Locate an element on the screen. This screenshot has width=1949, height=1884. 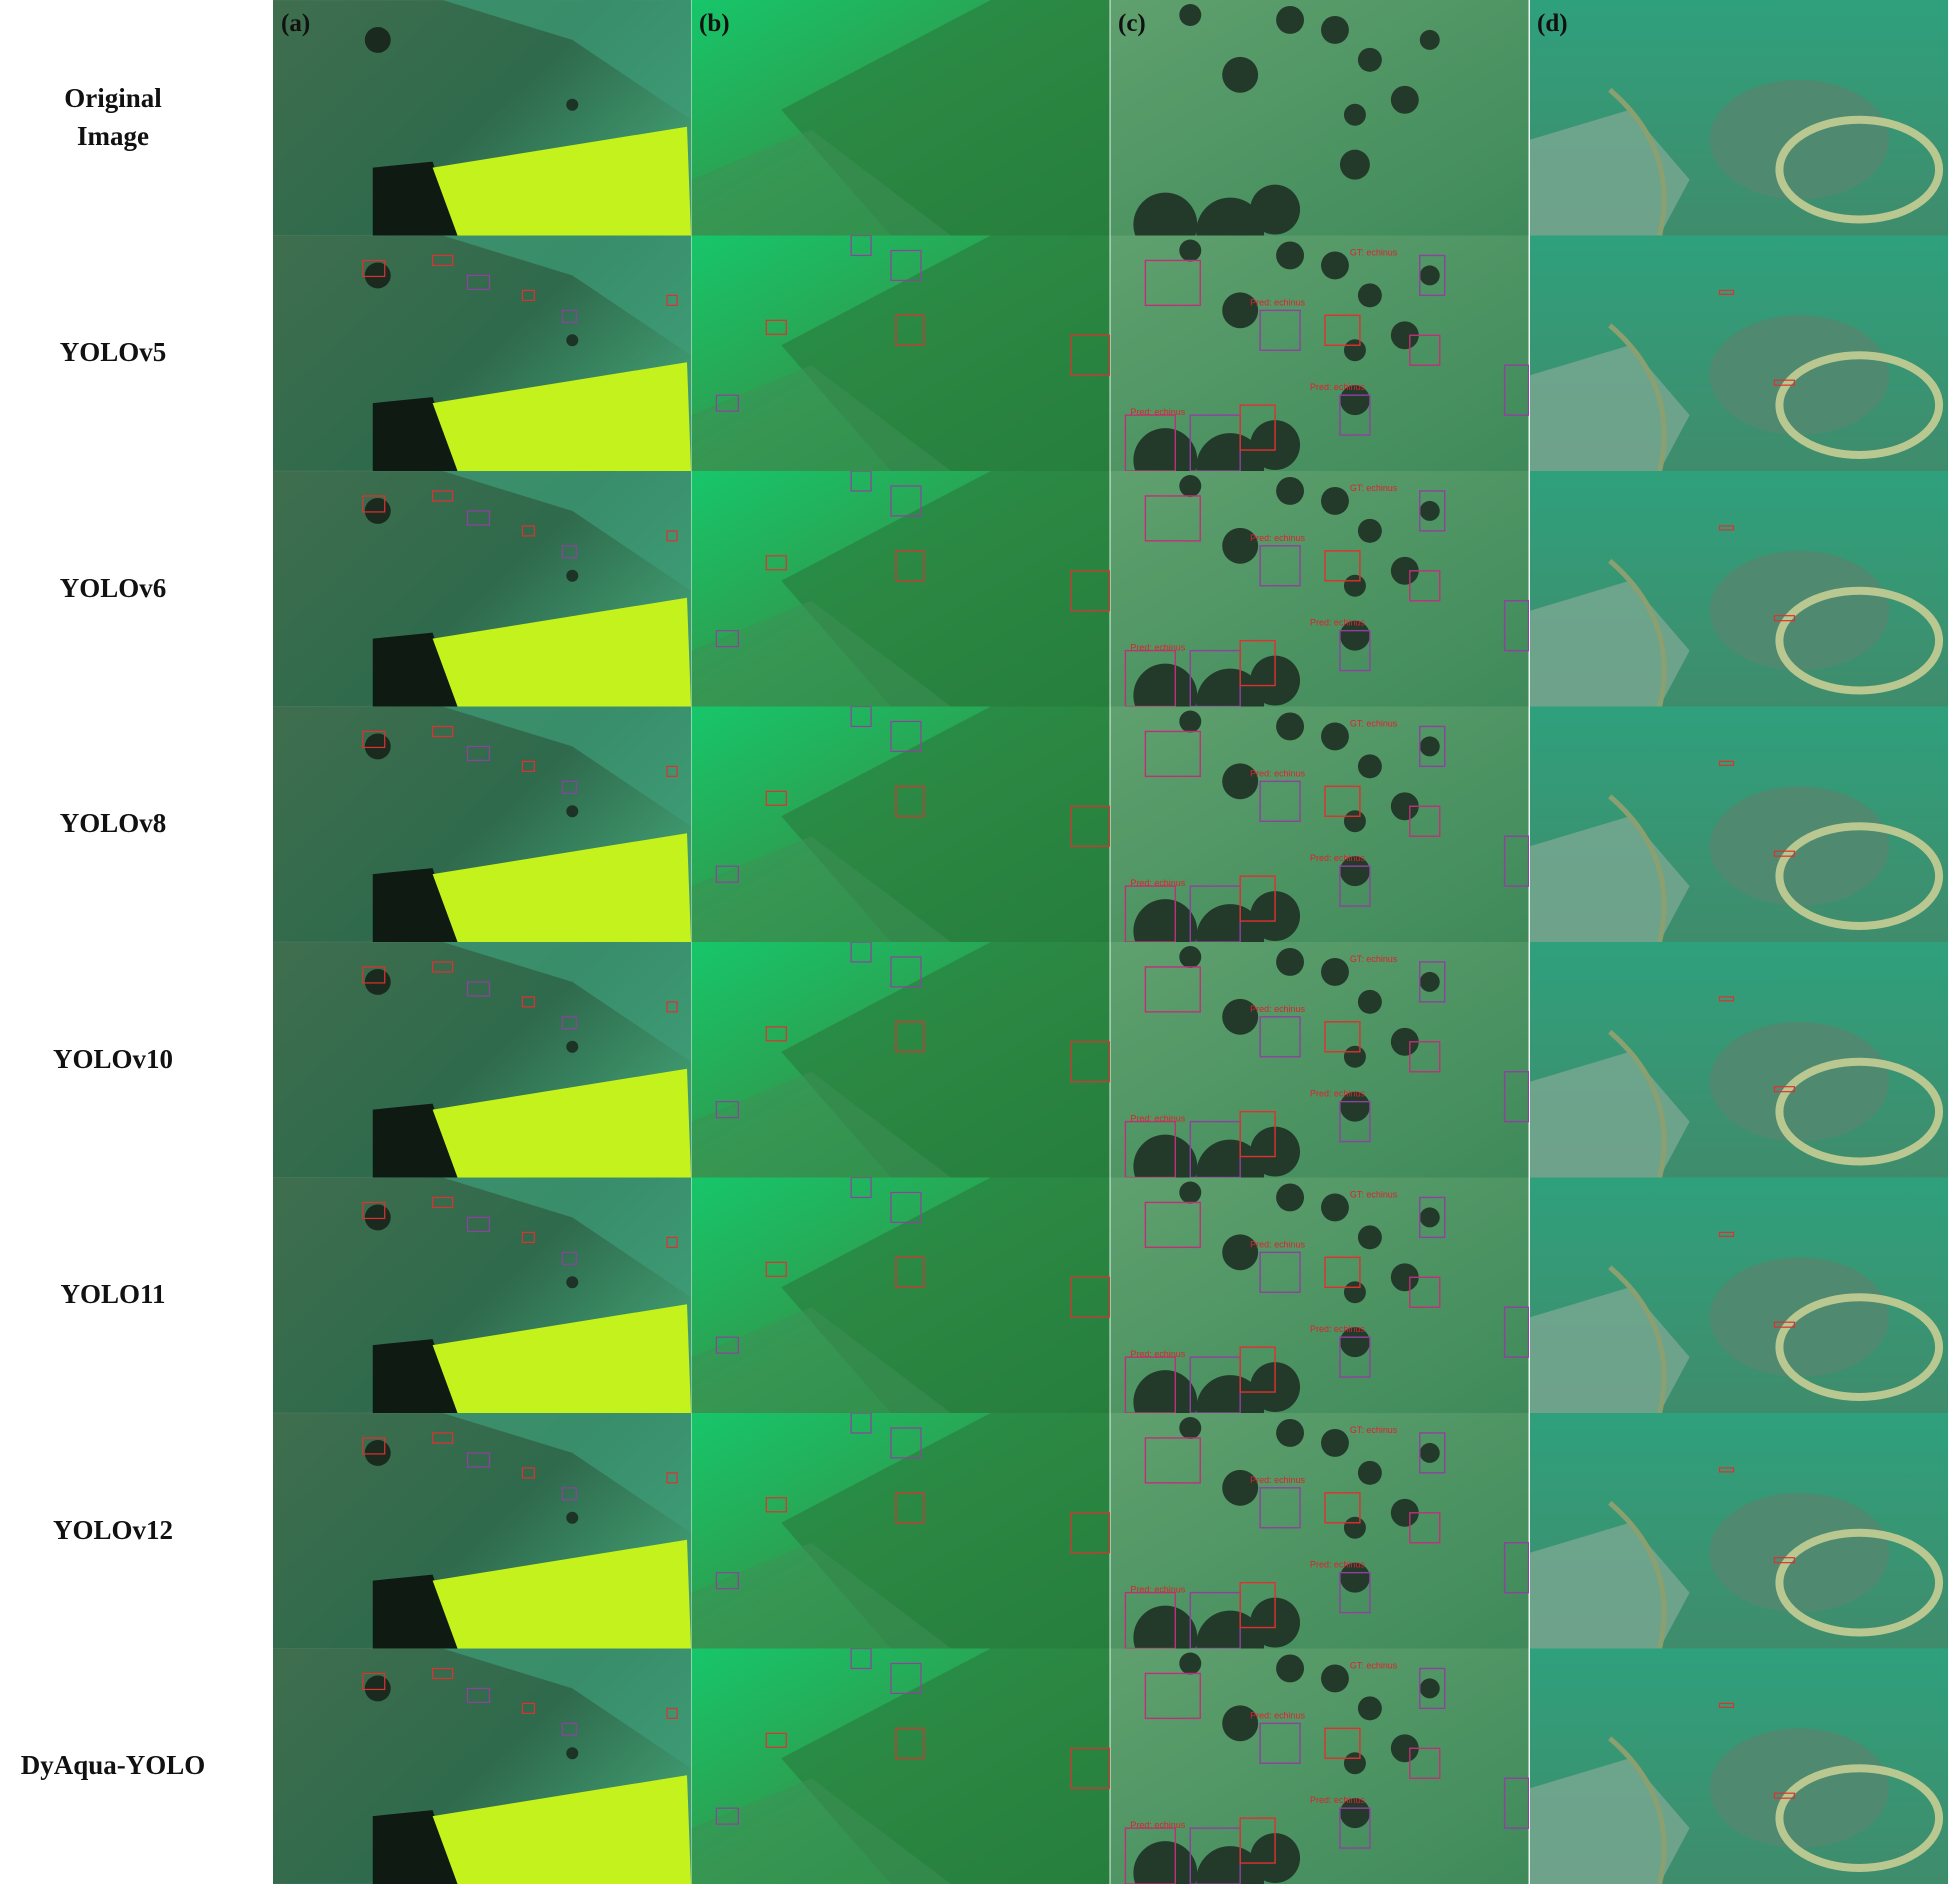
row-label: YOLOv10 is located at coordinates (113, 1060).